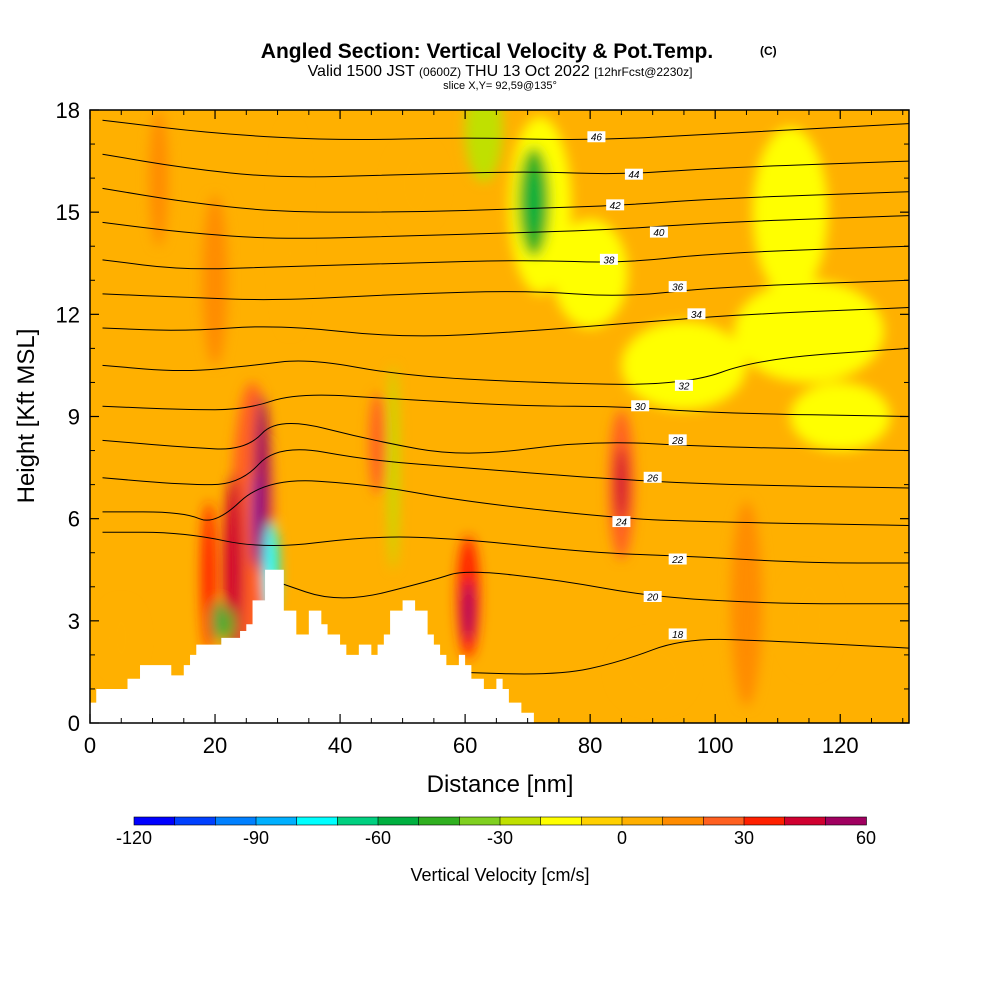 This screenshot has height=1000, width=1000. Describe the element at coordinates (74, 519) in the screenshot. I see `y-tick-label: 6` at that location.